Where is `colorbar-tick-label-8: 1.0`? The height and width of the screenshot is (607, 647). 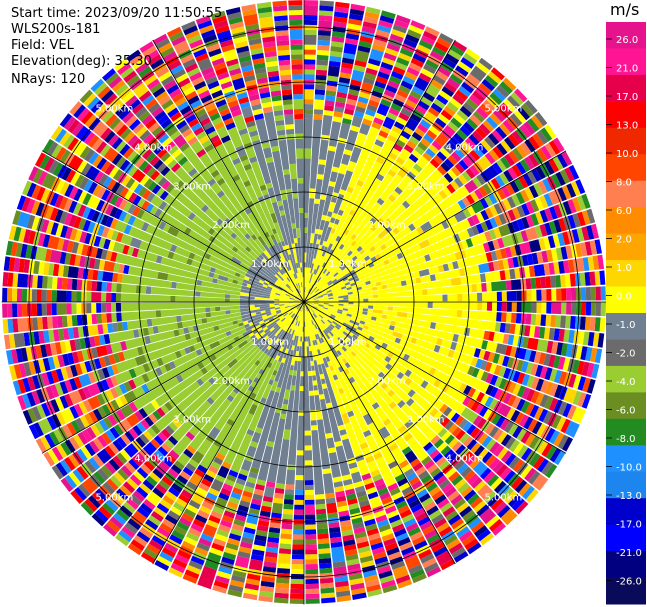 colorbar-tick-label-8: 1.0 is located at coordinates (624, 268).